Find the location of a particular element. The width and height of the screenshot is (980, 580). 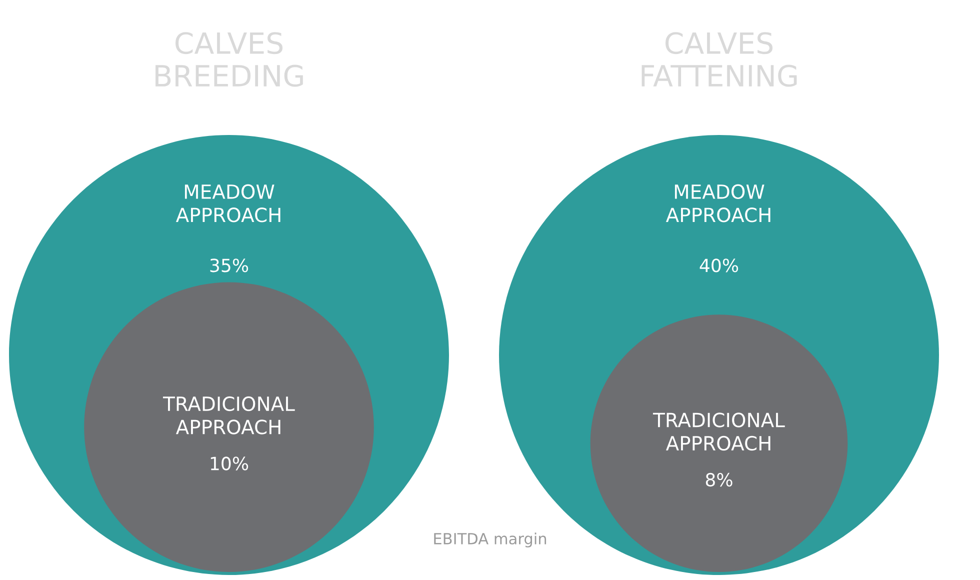

data-label: 10% is located at coordinates (229, 463).